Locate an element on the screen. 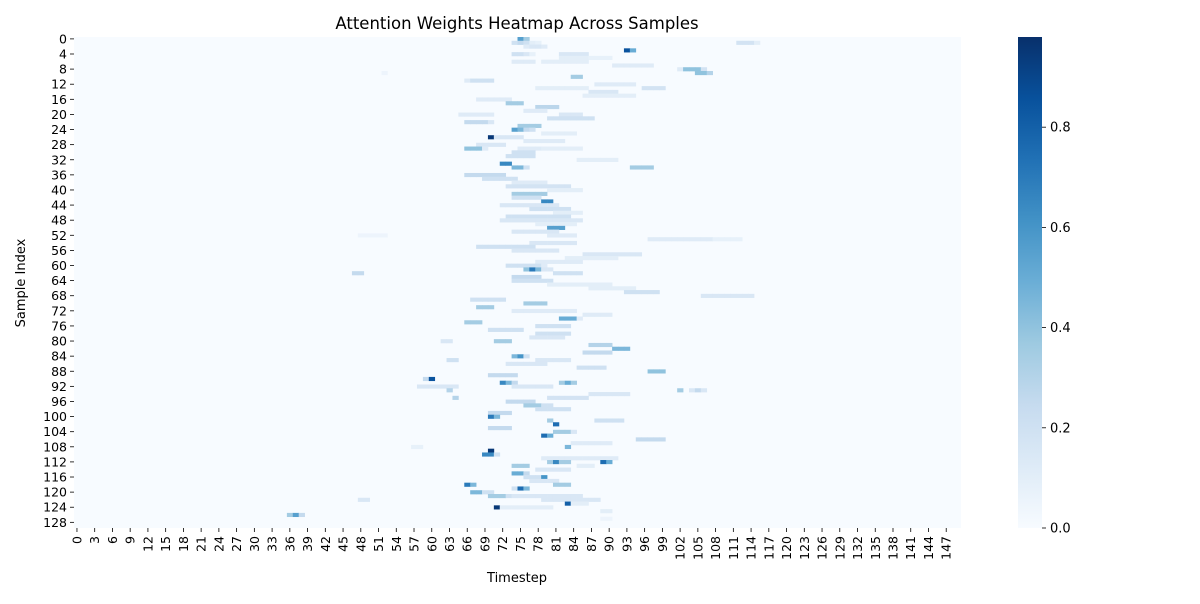  x-tick-label: 60 is located at coordinates (431, 544).